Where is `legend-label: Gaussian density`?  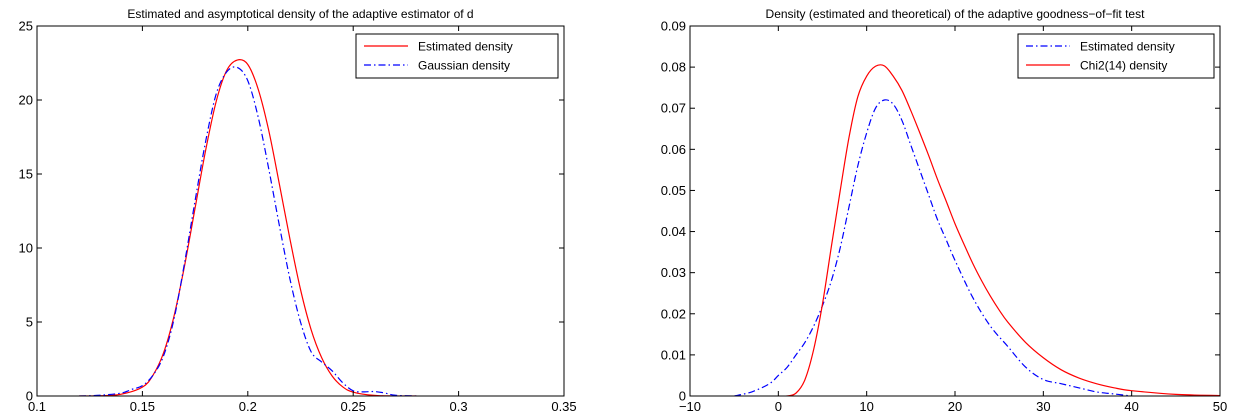
legend-label: Gaussian density is located at coordinates (464, 66).